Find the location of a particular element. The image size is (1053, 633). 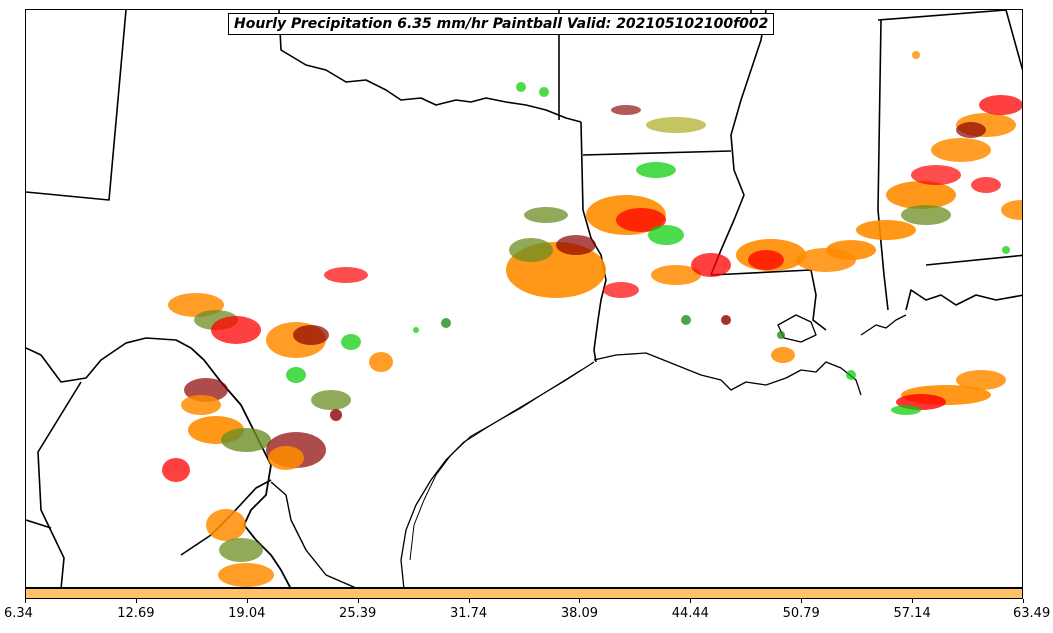

colorbar-tick-label: 57.14 is located at coordinates (912, 613).